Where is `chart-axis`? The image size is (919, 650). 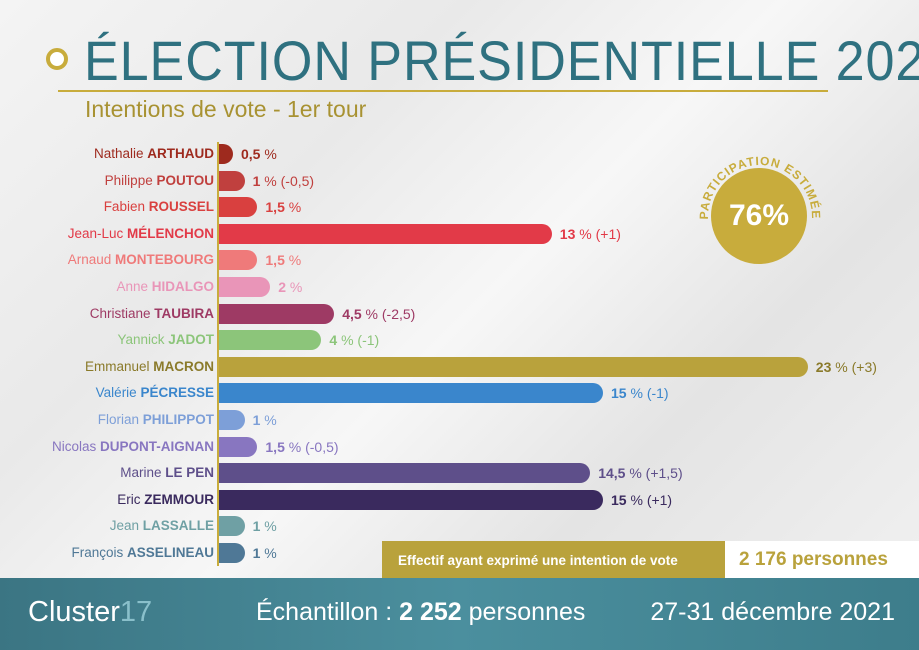
chart-axis is located at coordinates (218, 354).